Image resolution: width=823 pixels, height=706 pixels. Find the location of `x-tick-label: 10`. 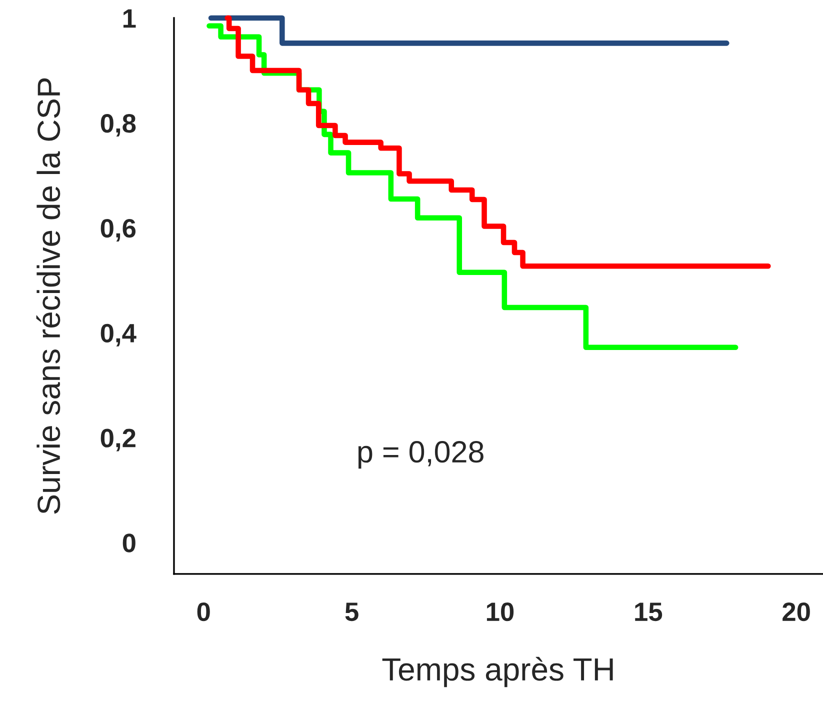

x-tick-label: 10 is located at coordinates (500, 612).